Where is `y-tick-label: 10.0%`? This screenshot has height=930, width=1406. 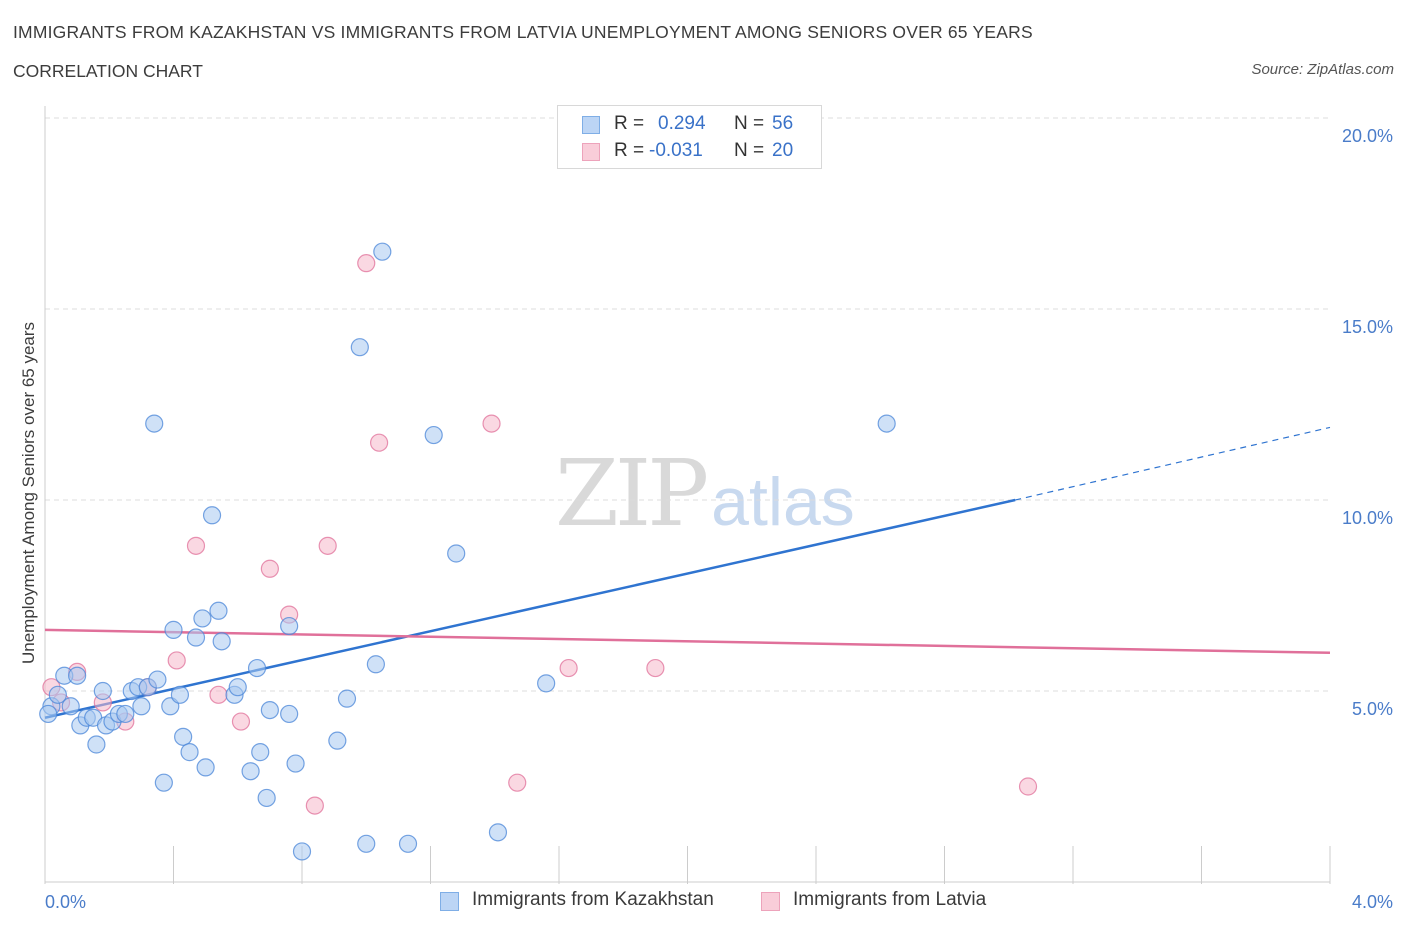
y-tick-label: 10.0% is located at coordinates (1367, 518).